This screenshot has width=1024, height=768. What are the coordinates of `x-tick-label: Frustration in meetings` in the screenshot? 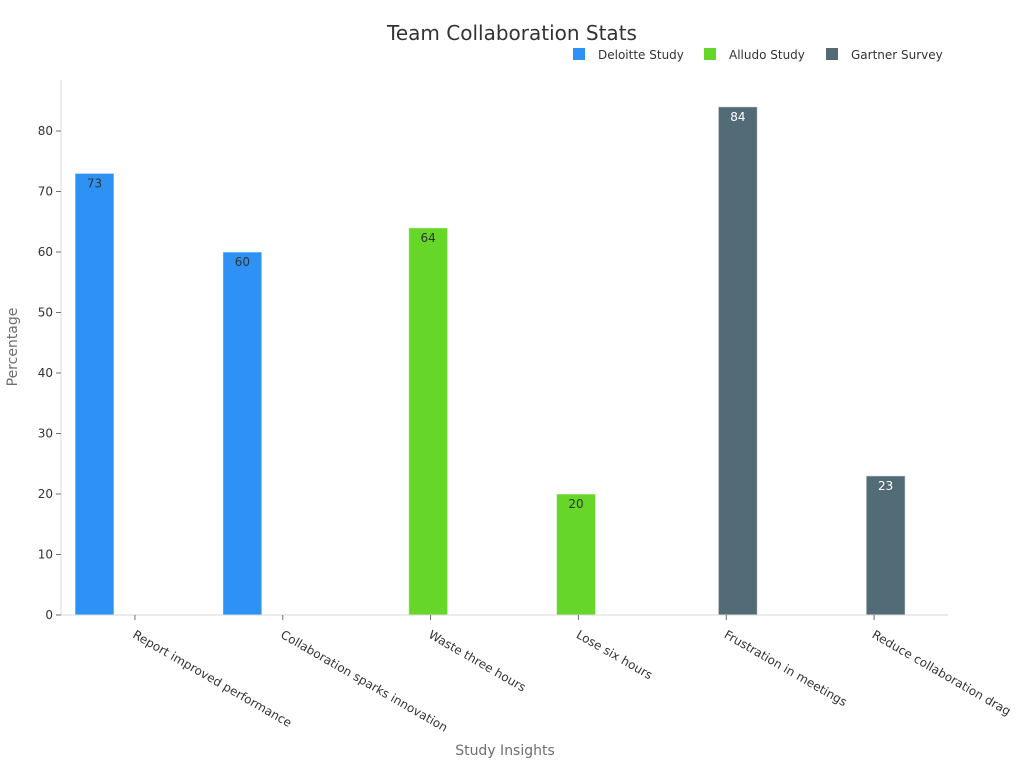 It's located at (786, 668).